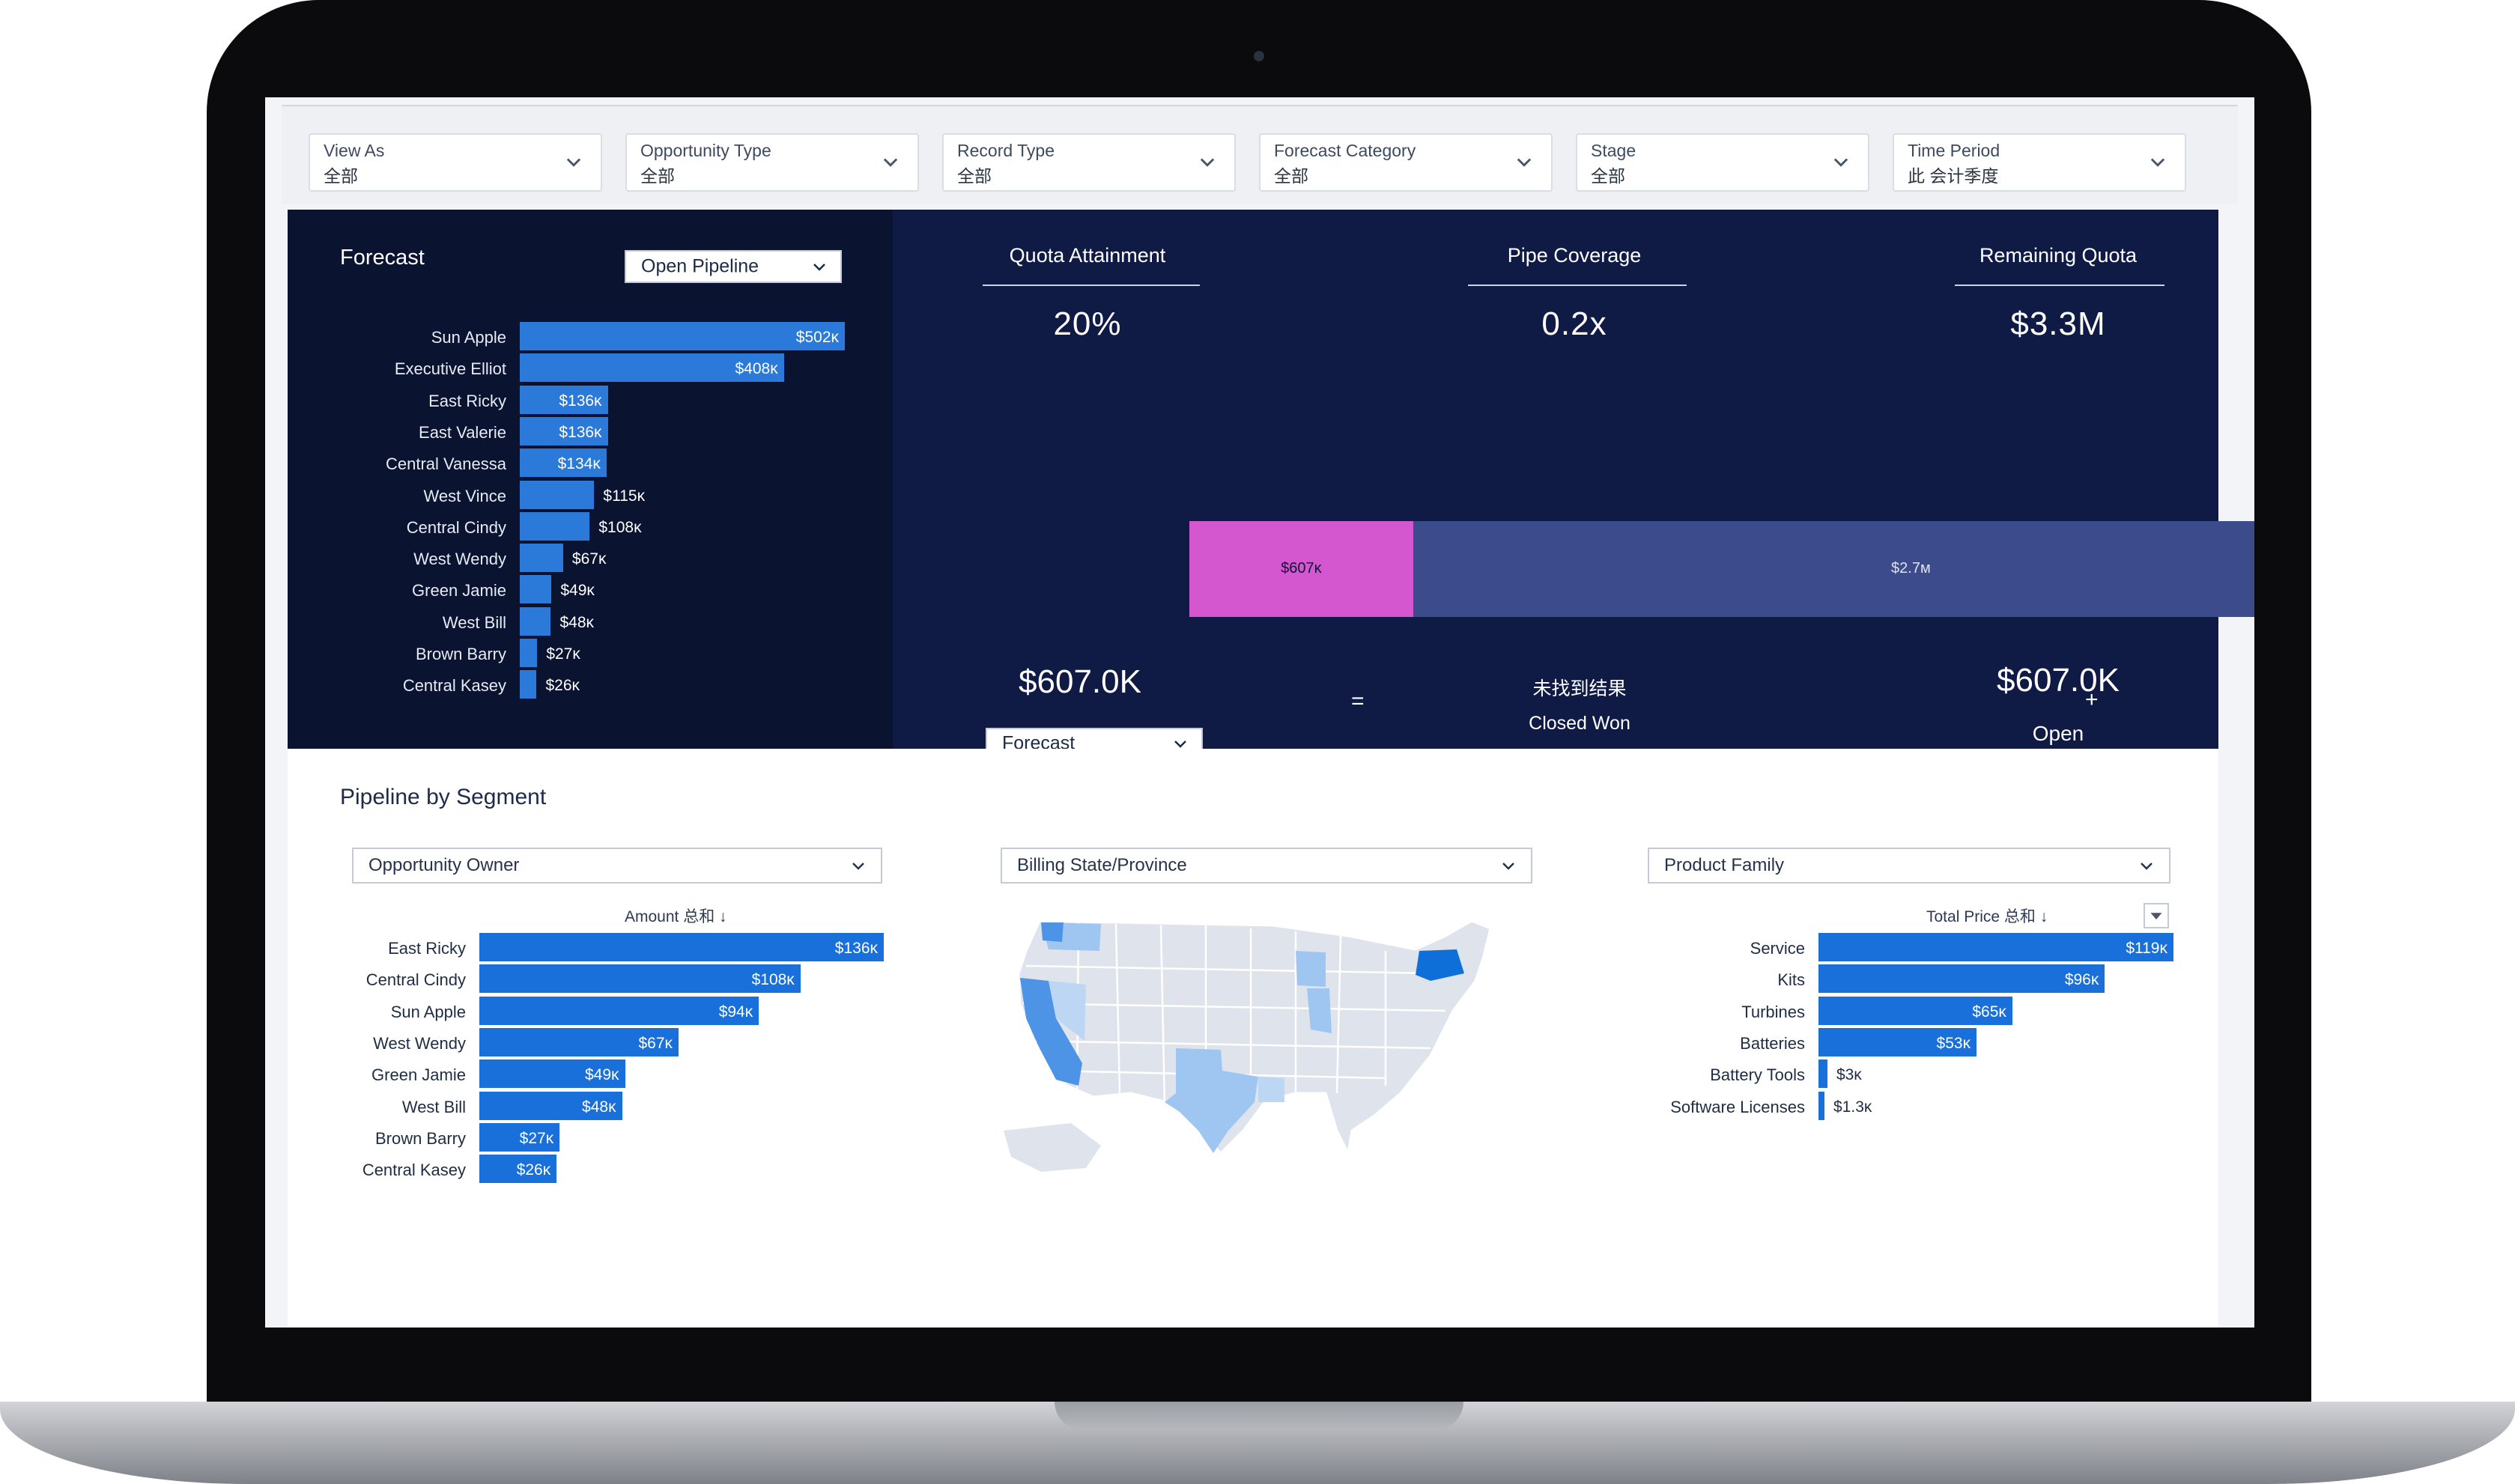 The width and height of the screenshot is (2515, 1484). I want to click on filter-view-as: View As 全部, so click(455, 162).